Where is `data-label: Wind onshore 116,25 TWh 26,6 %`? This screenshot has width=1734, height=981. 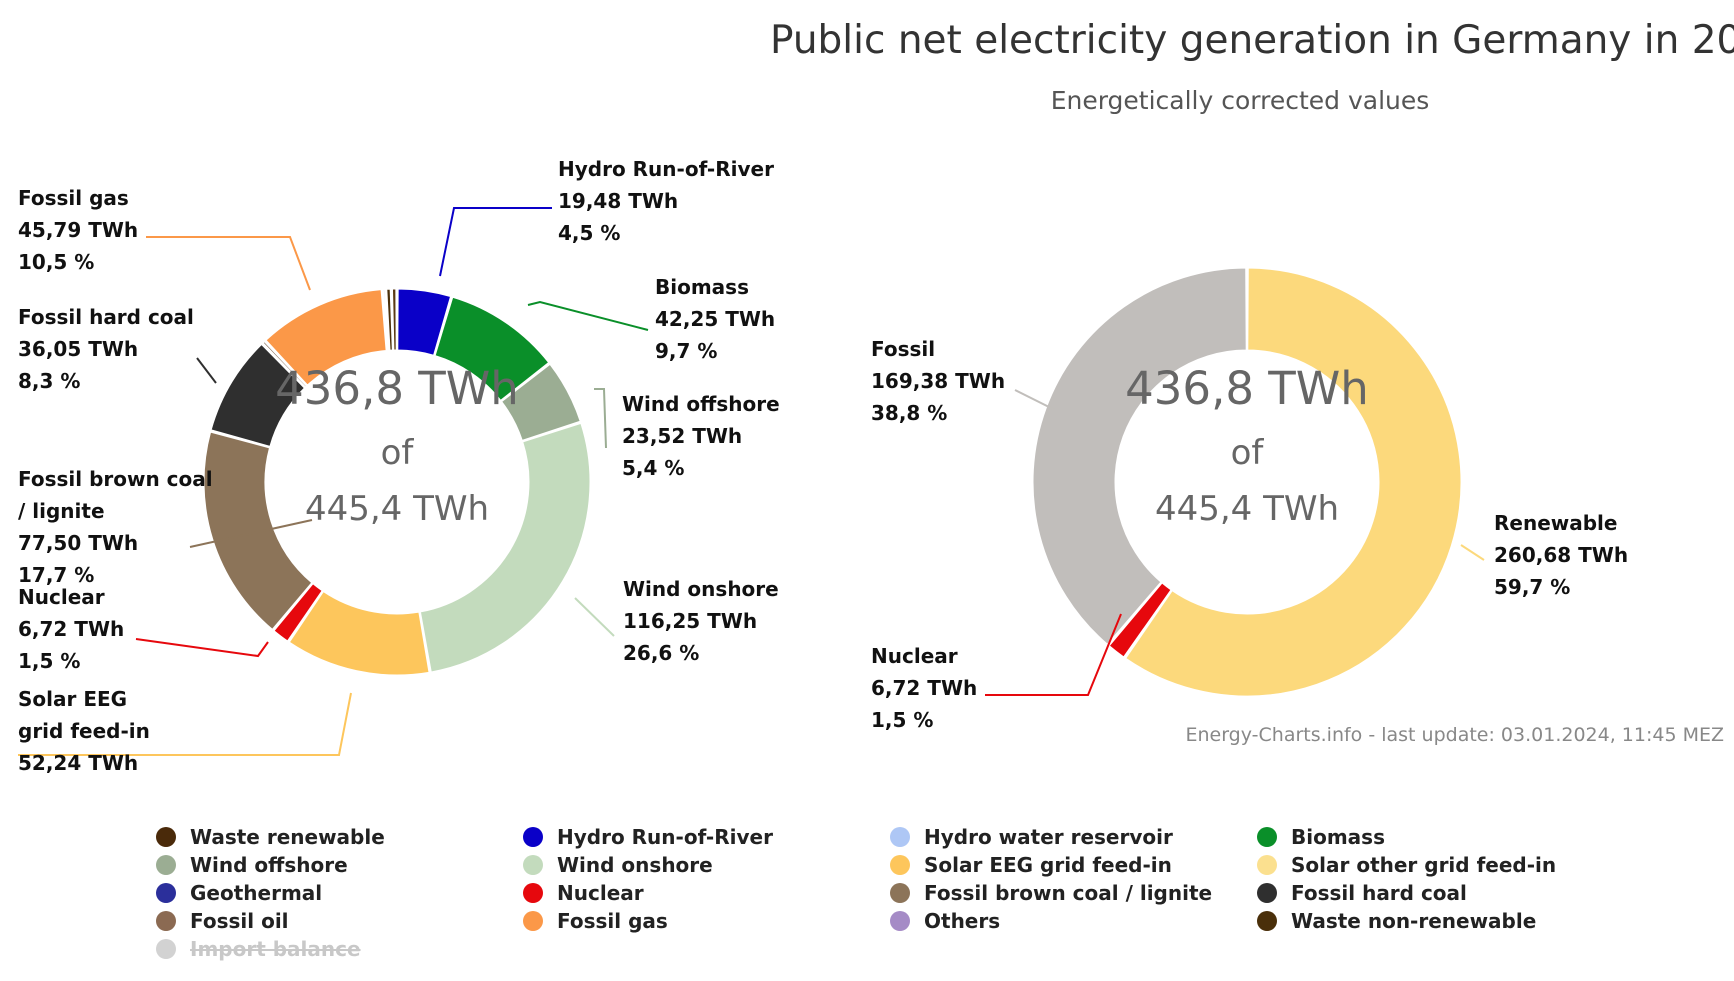
data-label: Wind onshore 116,25 TWh 26,6 % is located at coordinates (701, 621).